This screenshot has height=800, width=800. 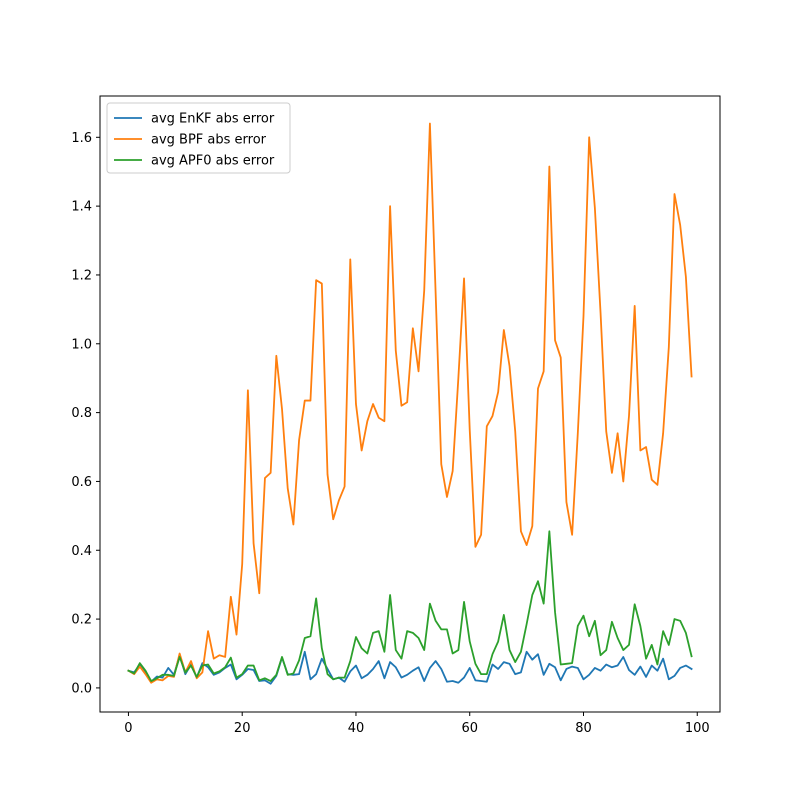 I want to click on x-tick-label: 40, so click(x=356, y=728).